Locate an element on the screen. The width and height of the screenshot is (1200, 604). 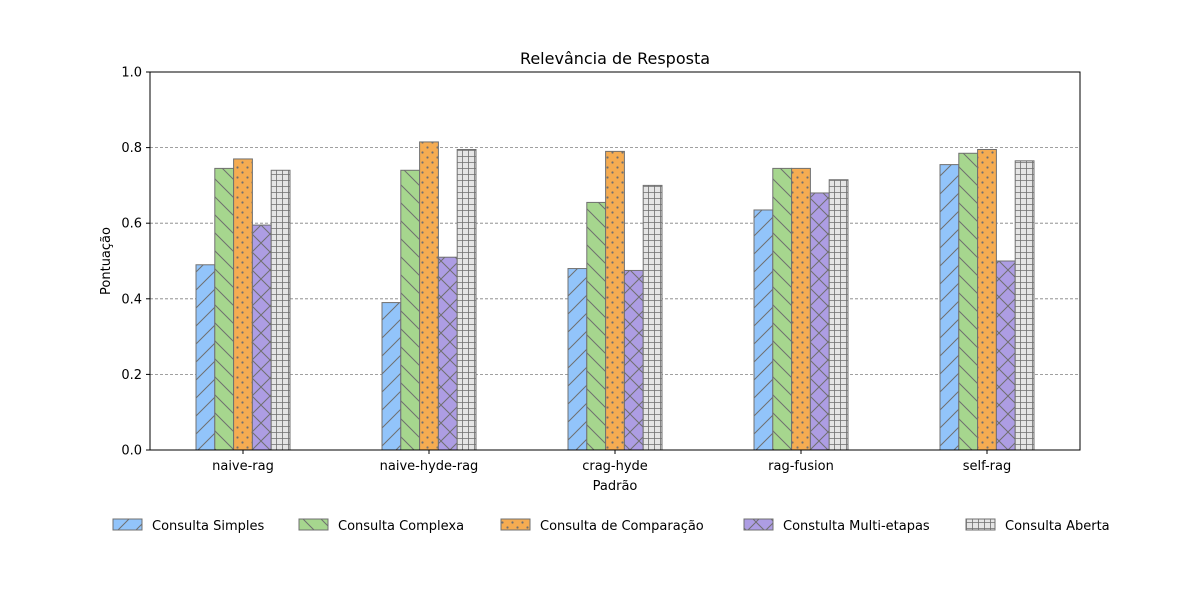
chart-title: Relevância de Resposta is located at coordinates (615, 58).